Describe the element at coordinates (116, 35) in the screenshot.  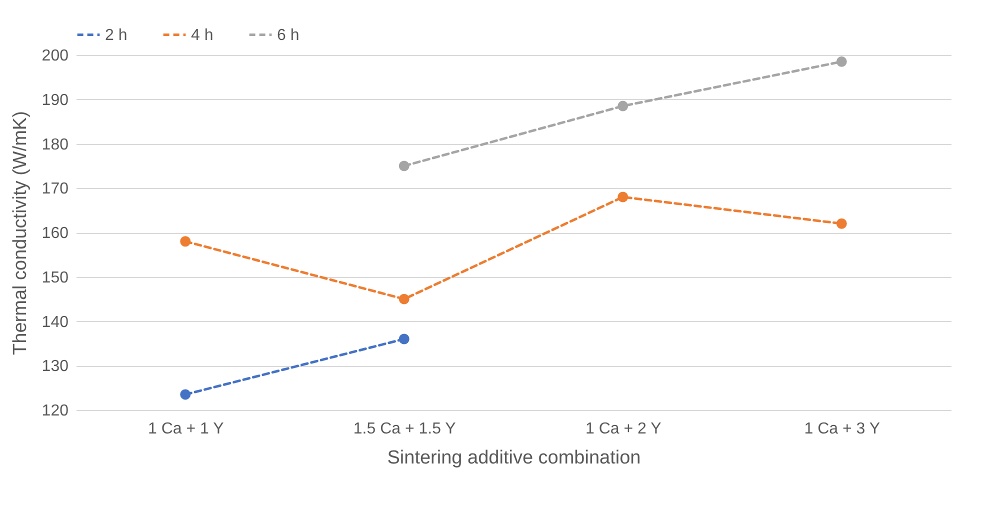
I see `legend-label: 2 h` at that location.